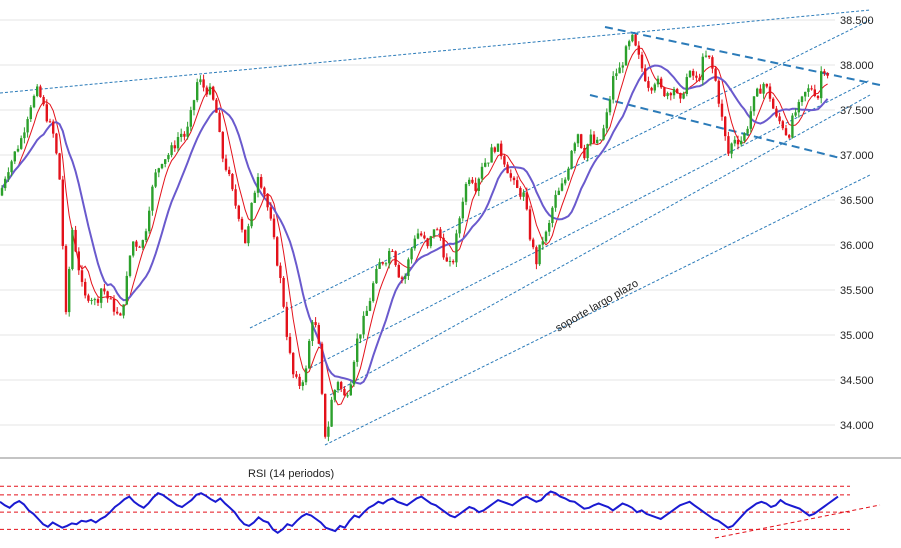  Describe the element at coordinates (857, 21) in the screenshot. I see `y-tick-label: 38.500` at that location.